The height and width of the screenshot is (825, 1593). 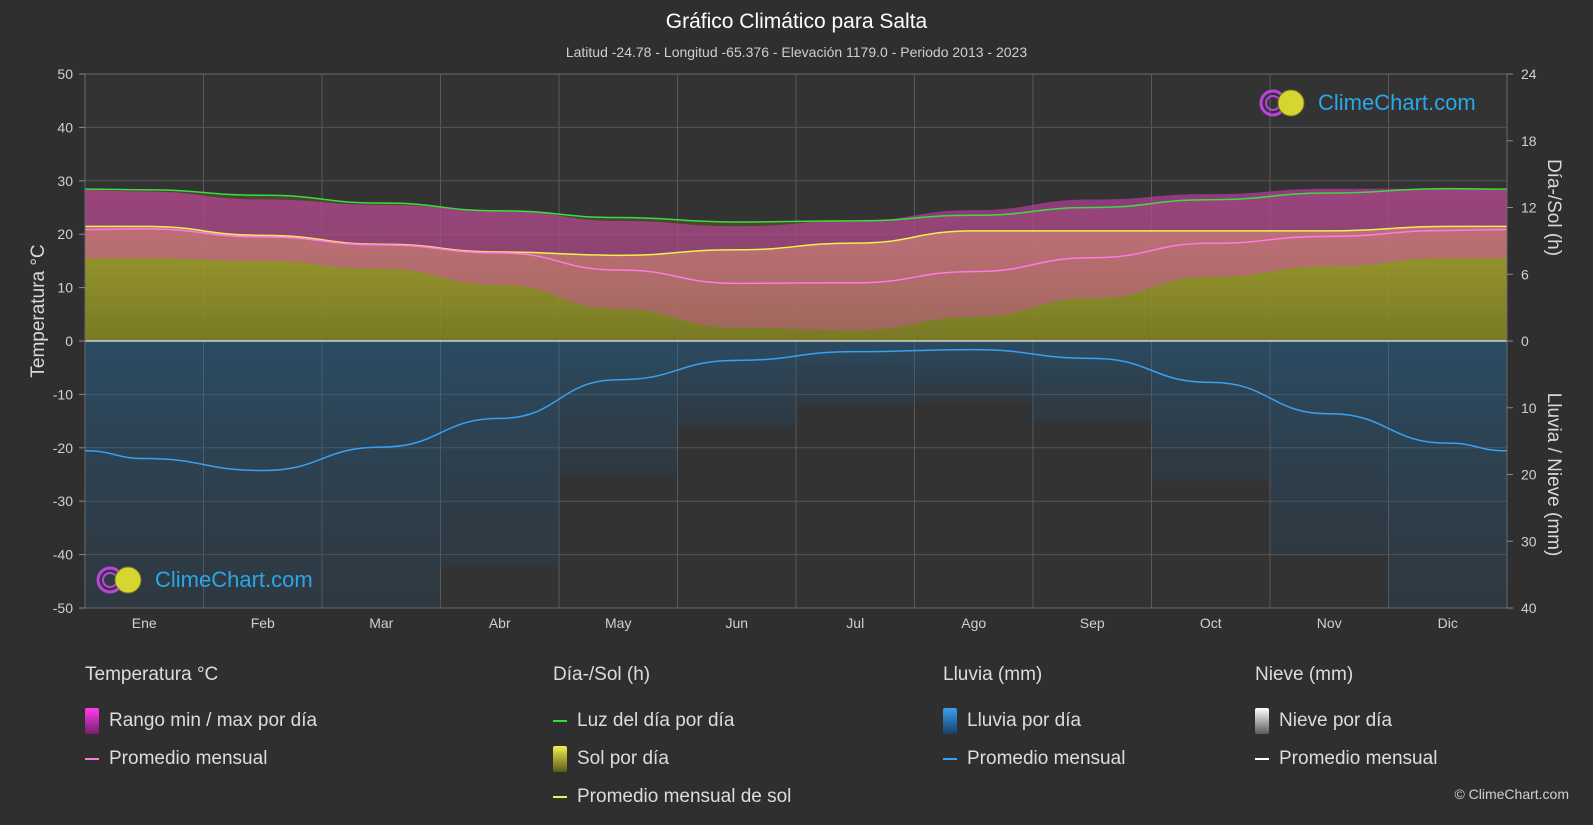 What do you see at coordinates (973, 623) in the screenshot?
I see `x-tick-label: Ago` at bounding box center [973, 623].